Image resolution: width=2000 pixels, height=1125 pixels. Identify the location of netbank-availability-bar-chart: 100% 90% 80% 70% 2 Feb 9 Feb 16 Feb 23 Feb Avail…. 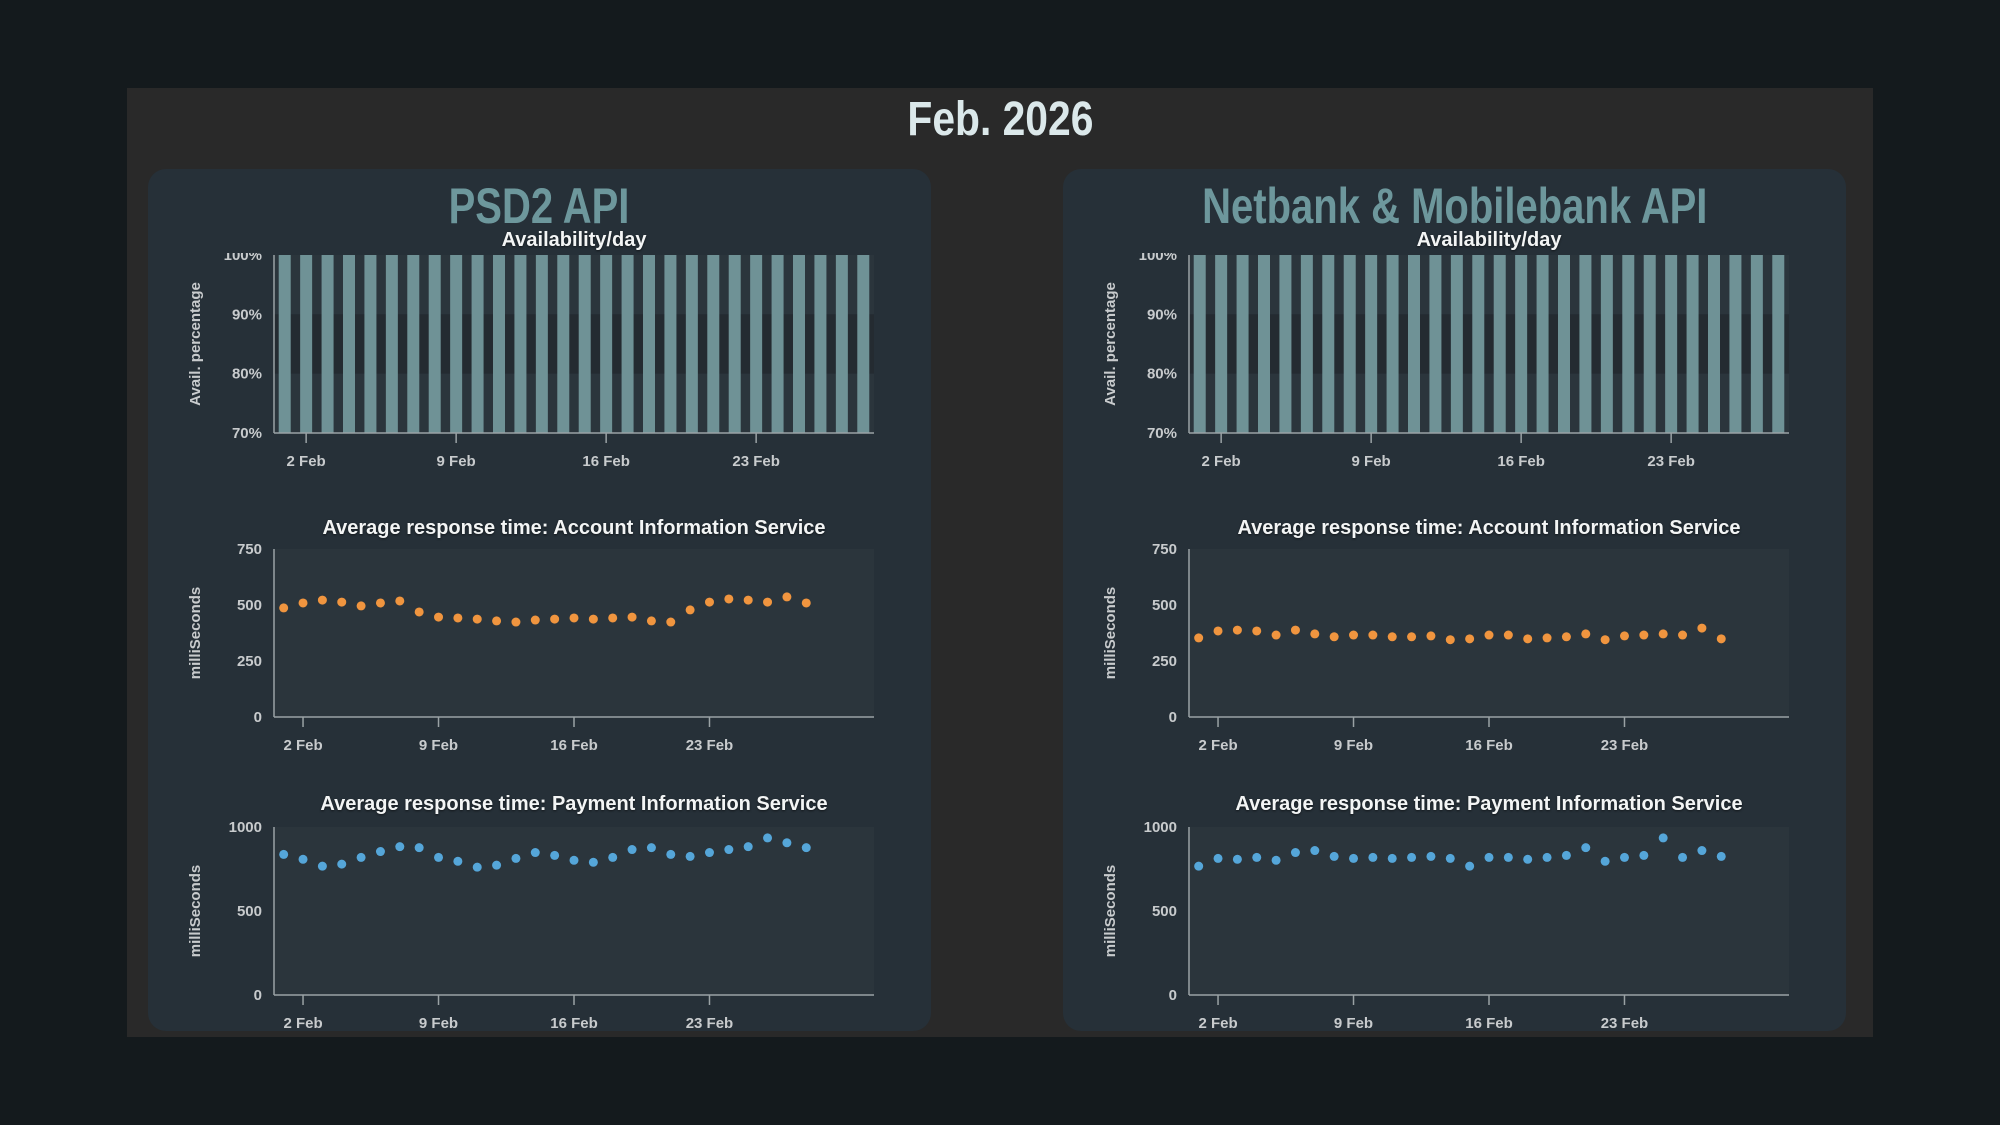
(1454, 358).